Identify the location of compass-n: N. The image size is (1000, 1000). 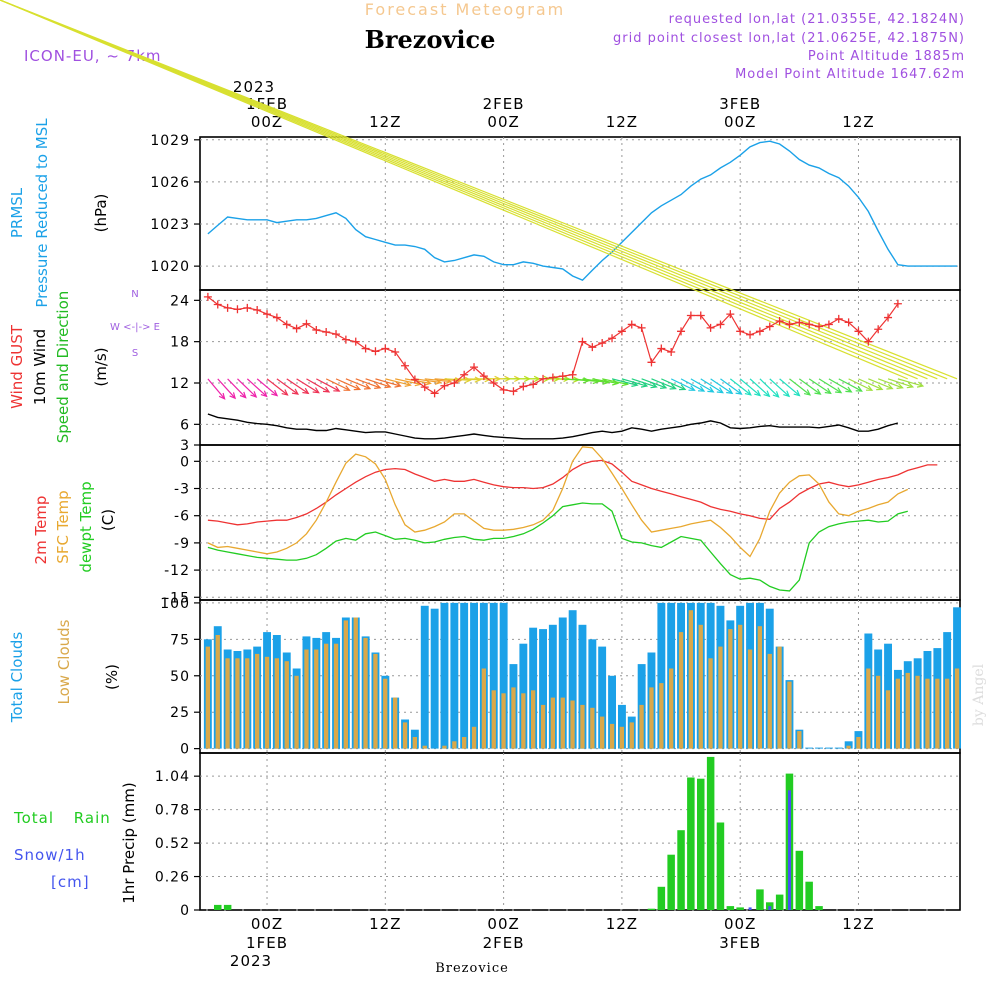
(134, 294).